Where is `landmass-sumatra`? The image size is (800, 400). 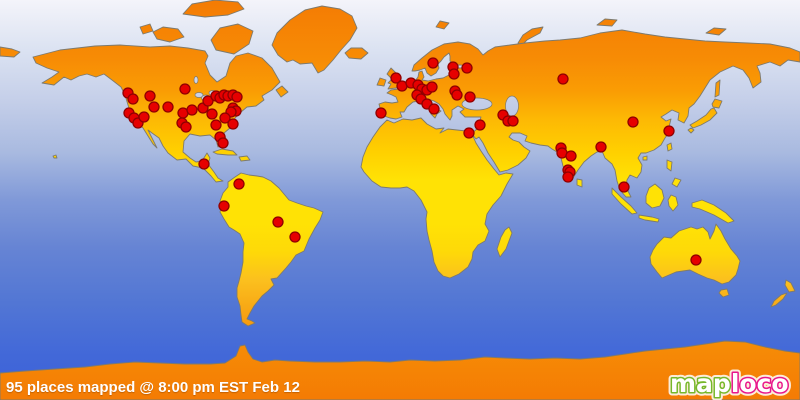
landmass-sumatra is located at coordinates (624, 201).